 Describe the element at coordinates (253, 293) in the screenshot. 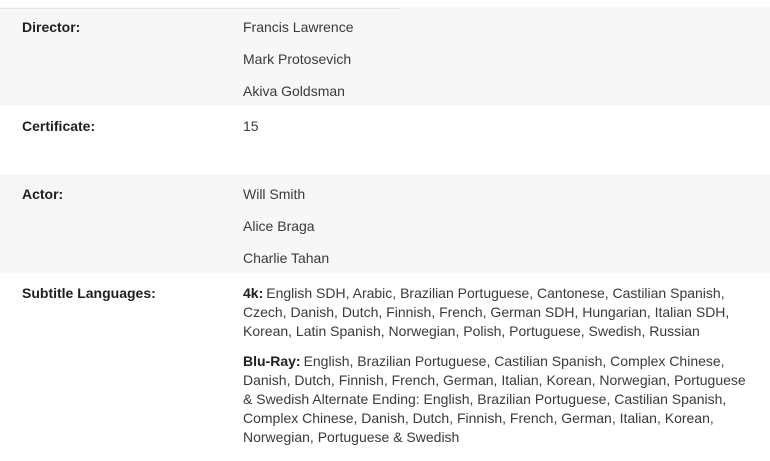

I see `subtitle-4k-prefix: 4k:` at that location.